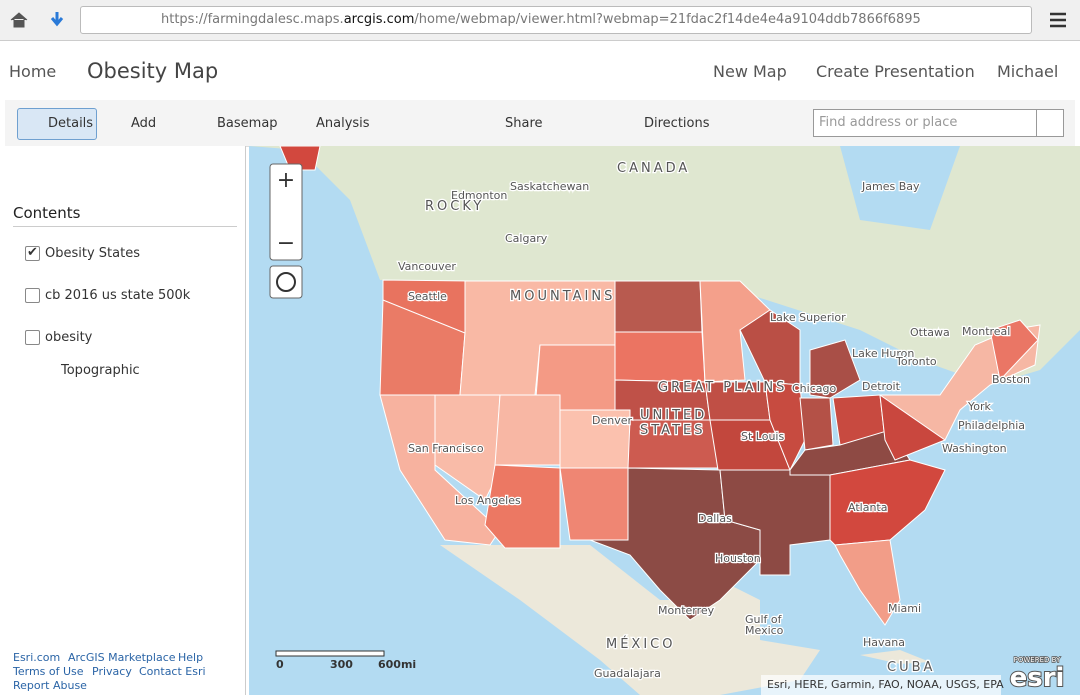 This screenshot has width=1080, height=700. Describe the element at coordinates (92, 253) in the screenshot. I see `layer-name: Obesity States` at that location.